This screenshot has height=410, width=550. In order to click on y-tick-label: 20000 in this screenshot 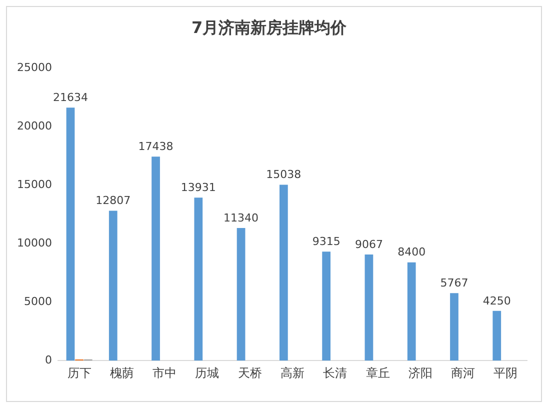, I will do `click(34, 126)`.